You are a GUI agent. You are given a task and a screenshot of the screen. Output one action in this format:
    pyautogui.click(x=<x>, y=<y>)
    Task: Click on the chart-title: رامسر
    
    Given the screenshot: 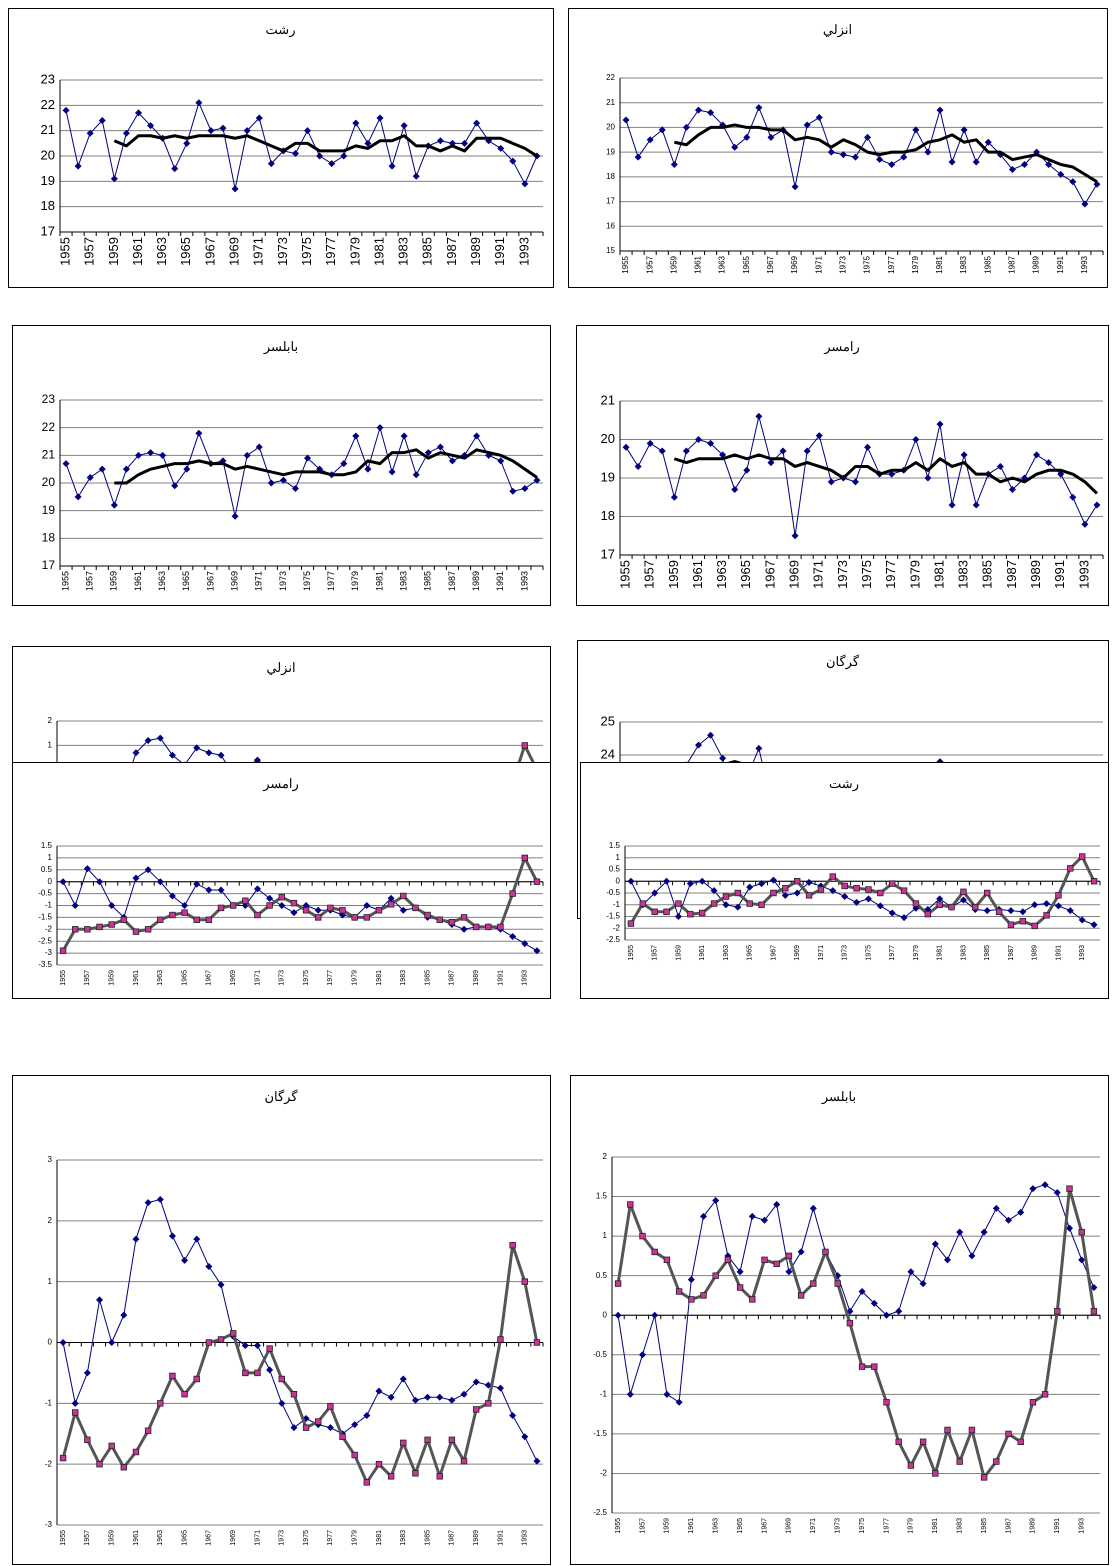 What is the action you would take?
    pyautogui.click(x=841, y=347)
    